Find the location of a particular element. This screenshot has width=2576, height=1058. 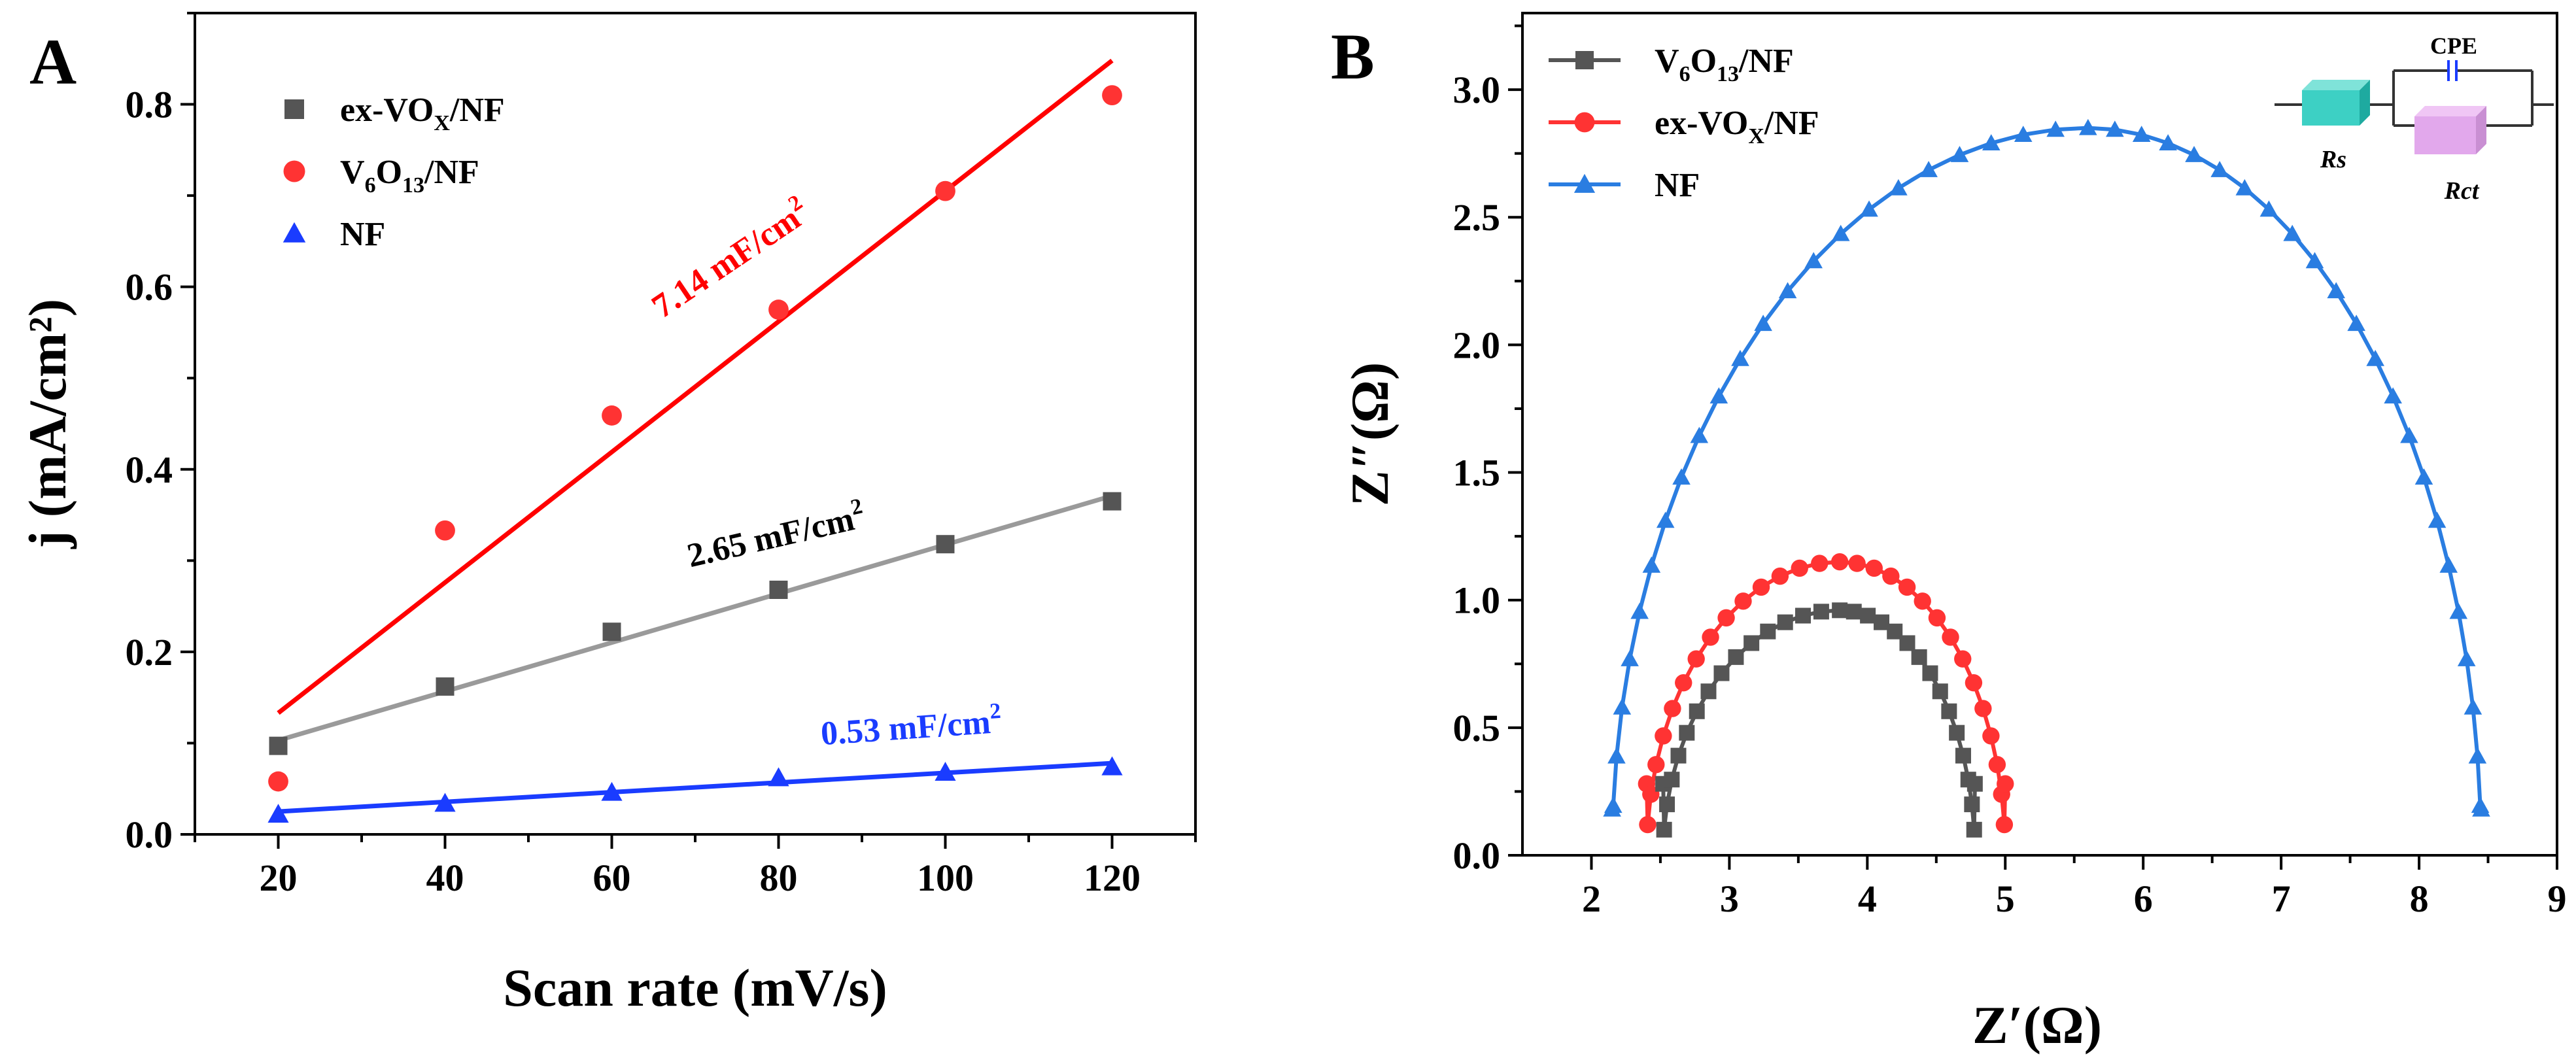

y-tick-label-a: 0.4 is located at coordinates (150, 470).